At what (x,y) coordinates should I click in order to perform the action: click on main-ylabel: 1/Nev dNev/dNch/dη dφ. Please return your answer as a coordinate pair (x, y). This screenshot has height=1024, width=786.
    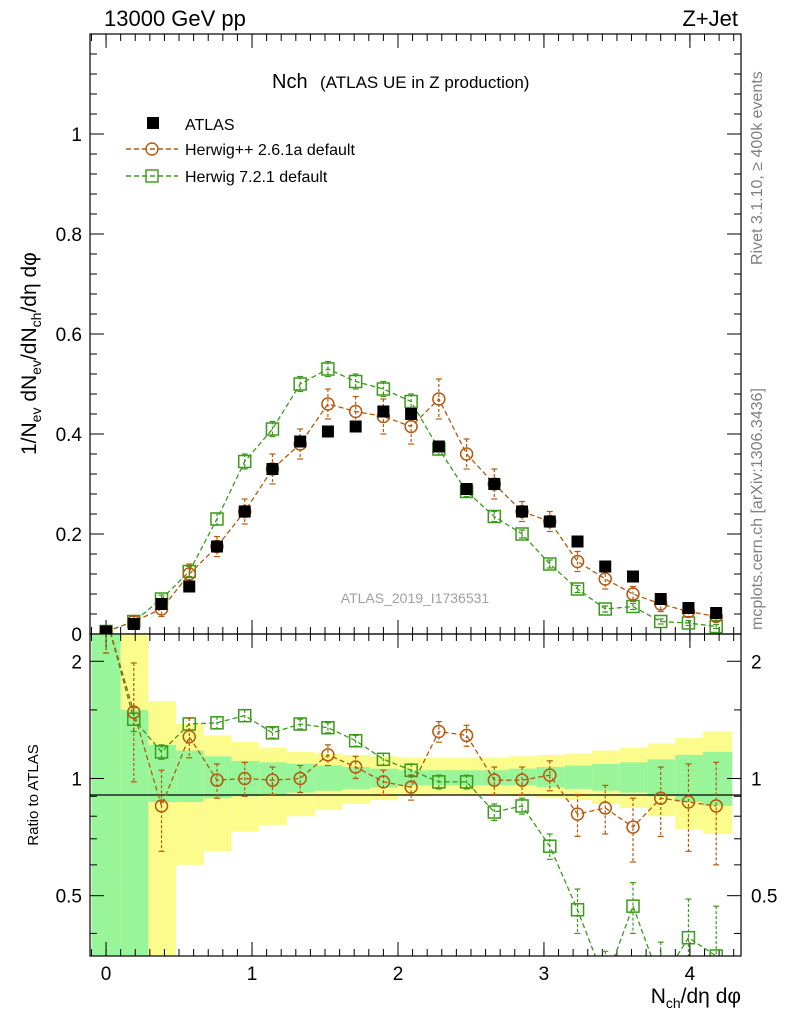
    Looking at the image, I should click on (31, 353).